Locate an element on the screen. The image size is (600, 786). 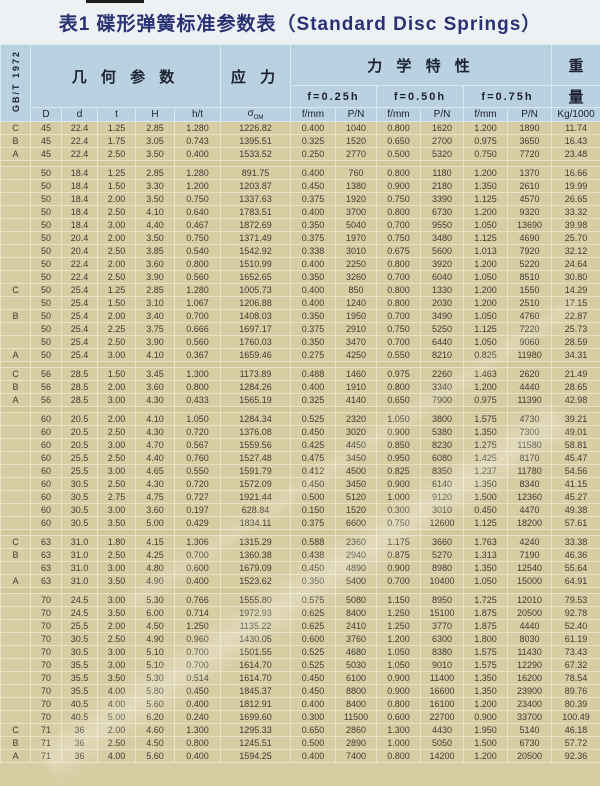
data-cell: 16.43 is located at coordinates (576, 141).